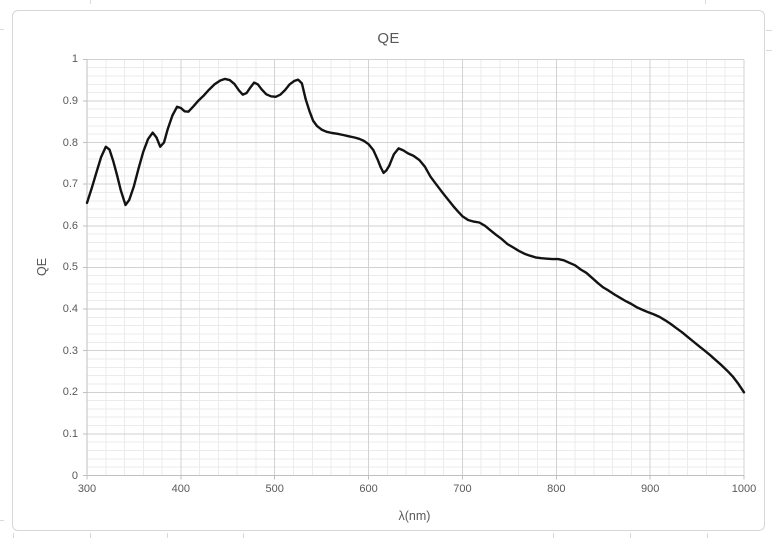 The image size is (782, 545). I want to click on y-tick-label: 0.2, so click(70, 392).